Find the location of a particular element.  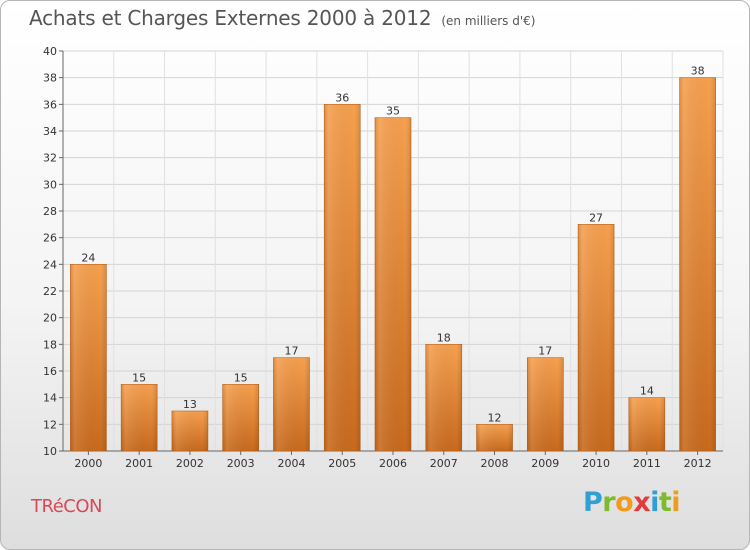

value-label: 35 is located at coordinates (393, 111).